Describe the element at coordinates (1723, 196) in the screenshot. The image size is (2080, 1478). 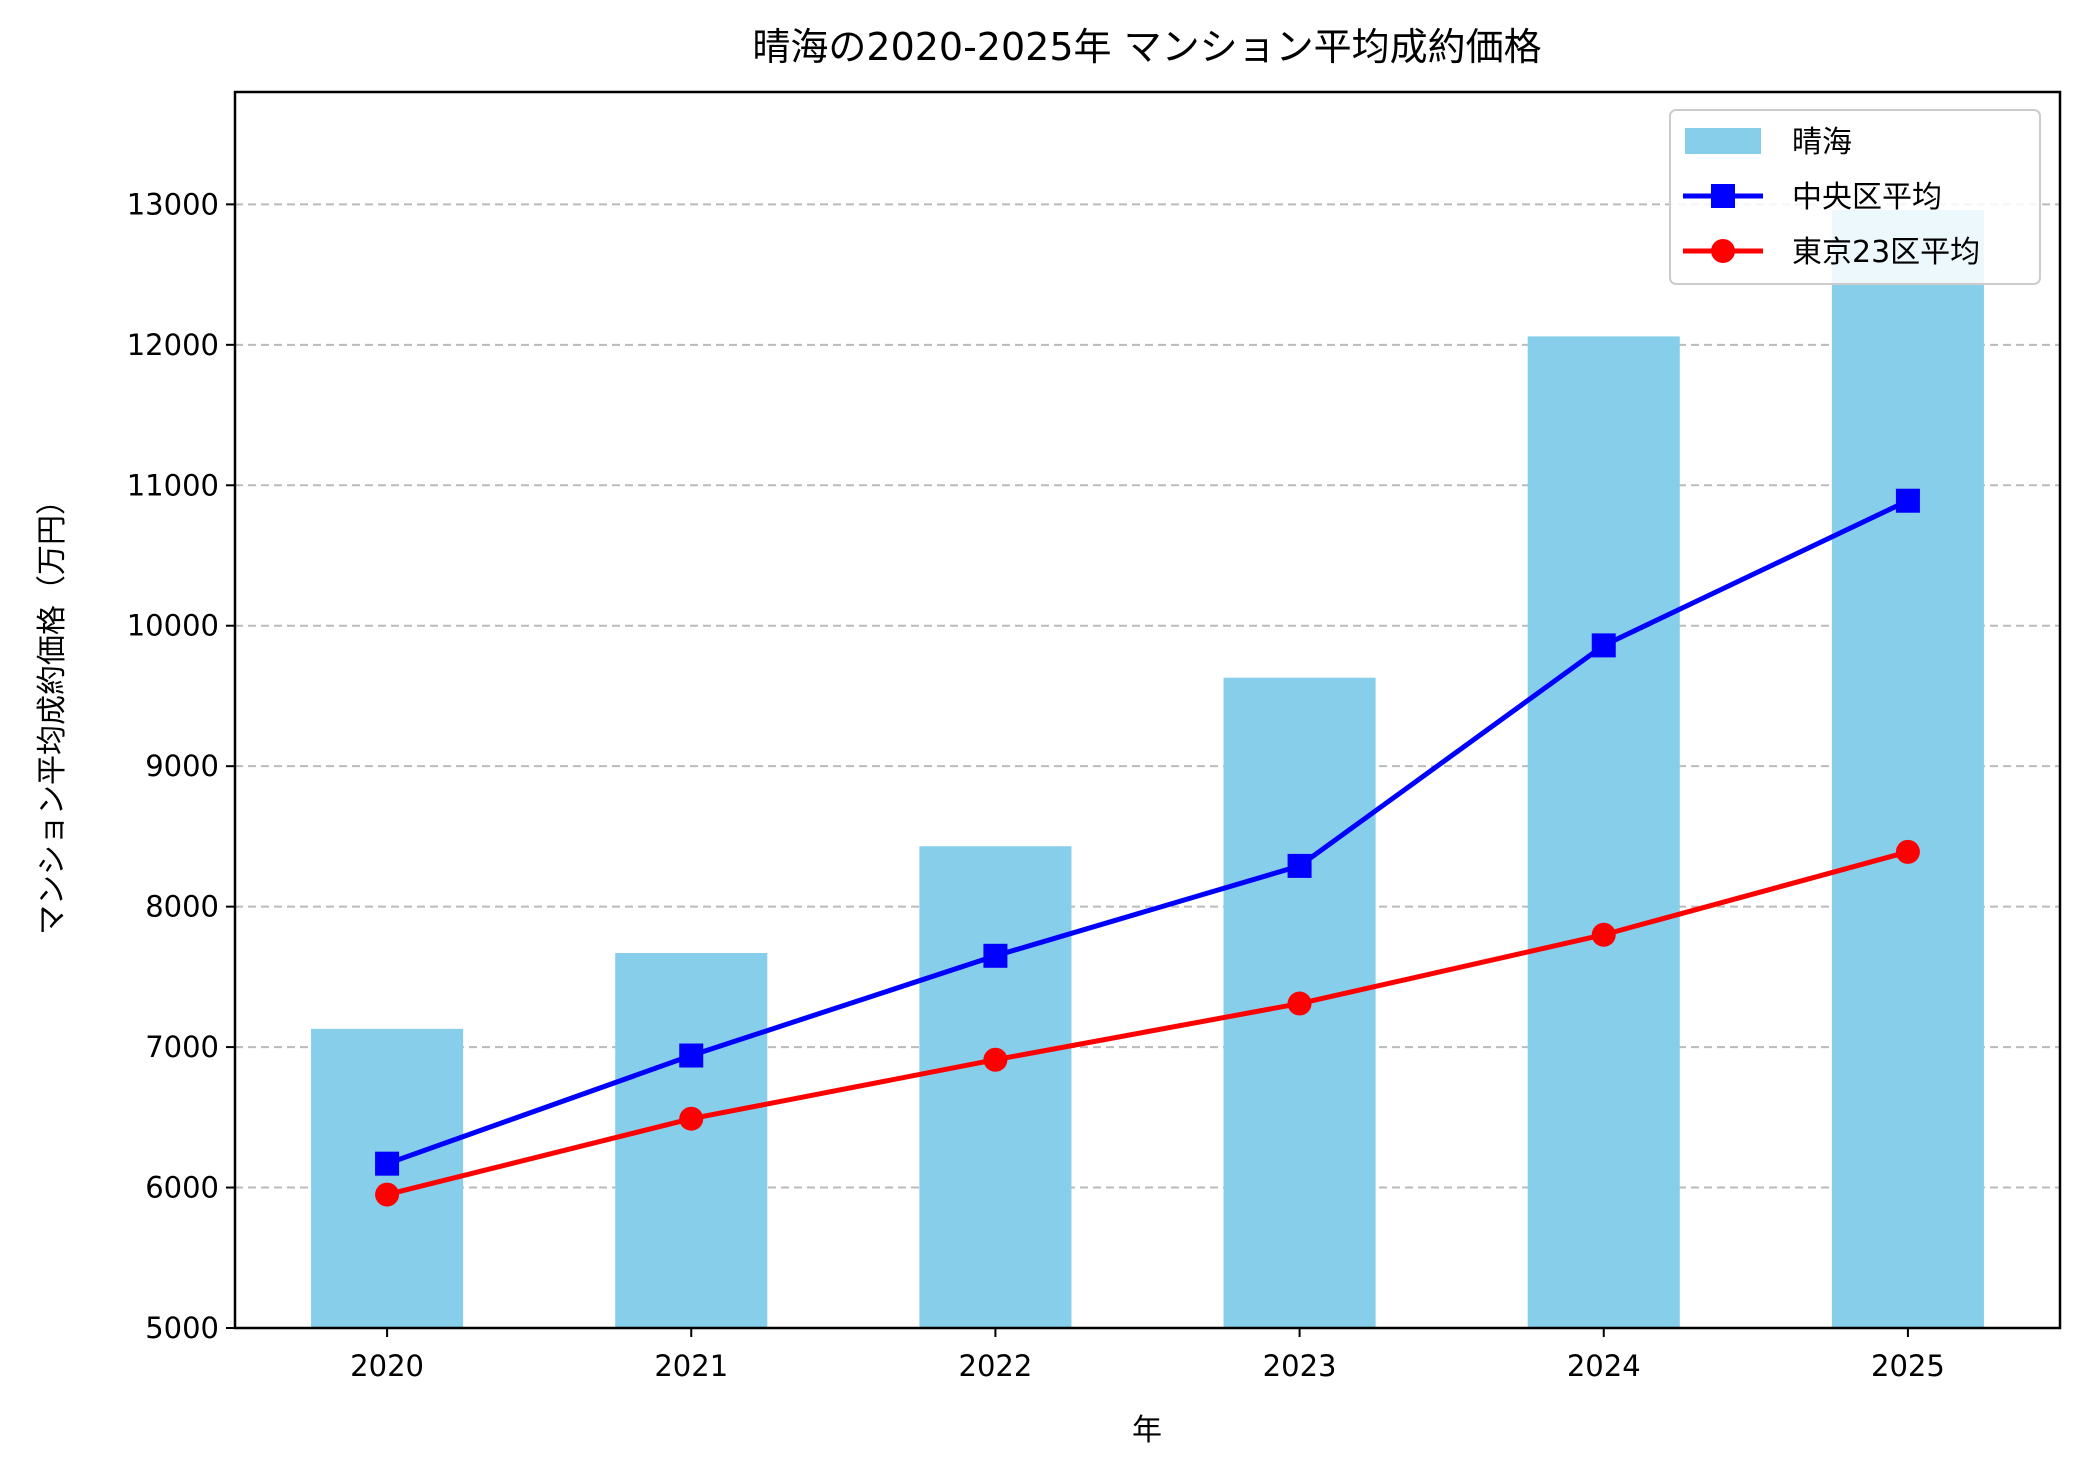
I see `legend-marker-square` at that location.